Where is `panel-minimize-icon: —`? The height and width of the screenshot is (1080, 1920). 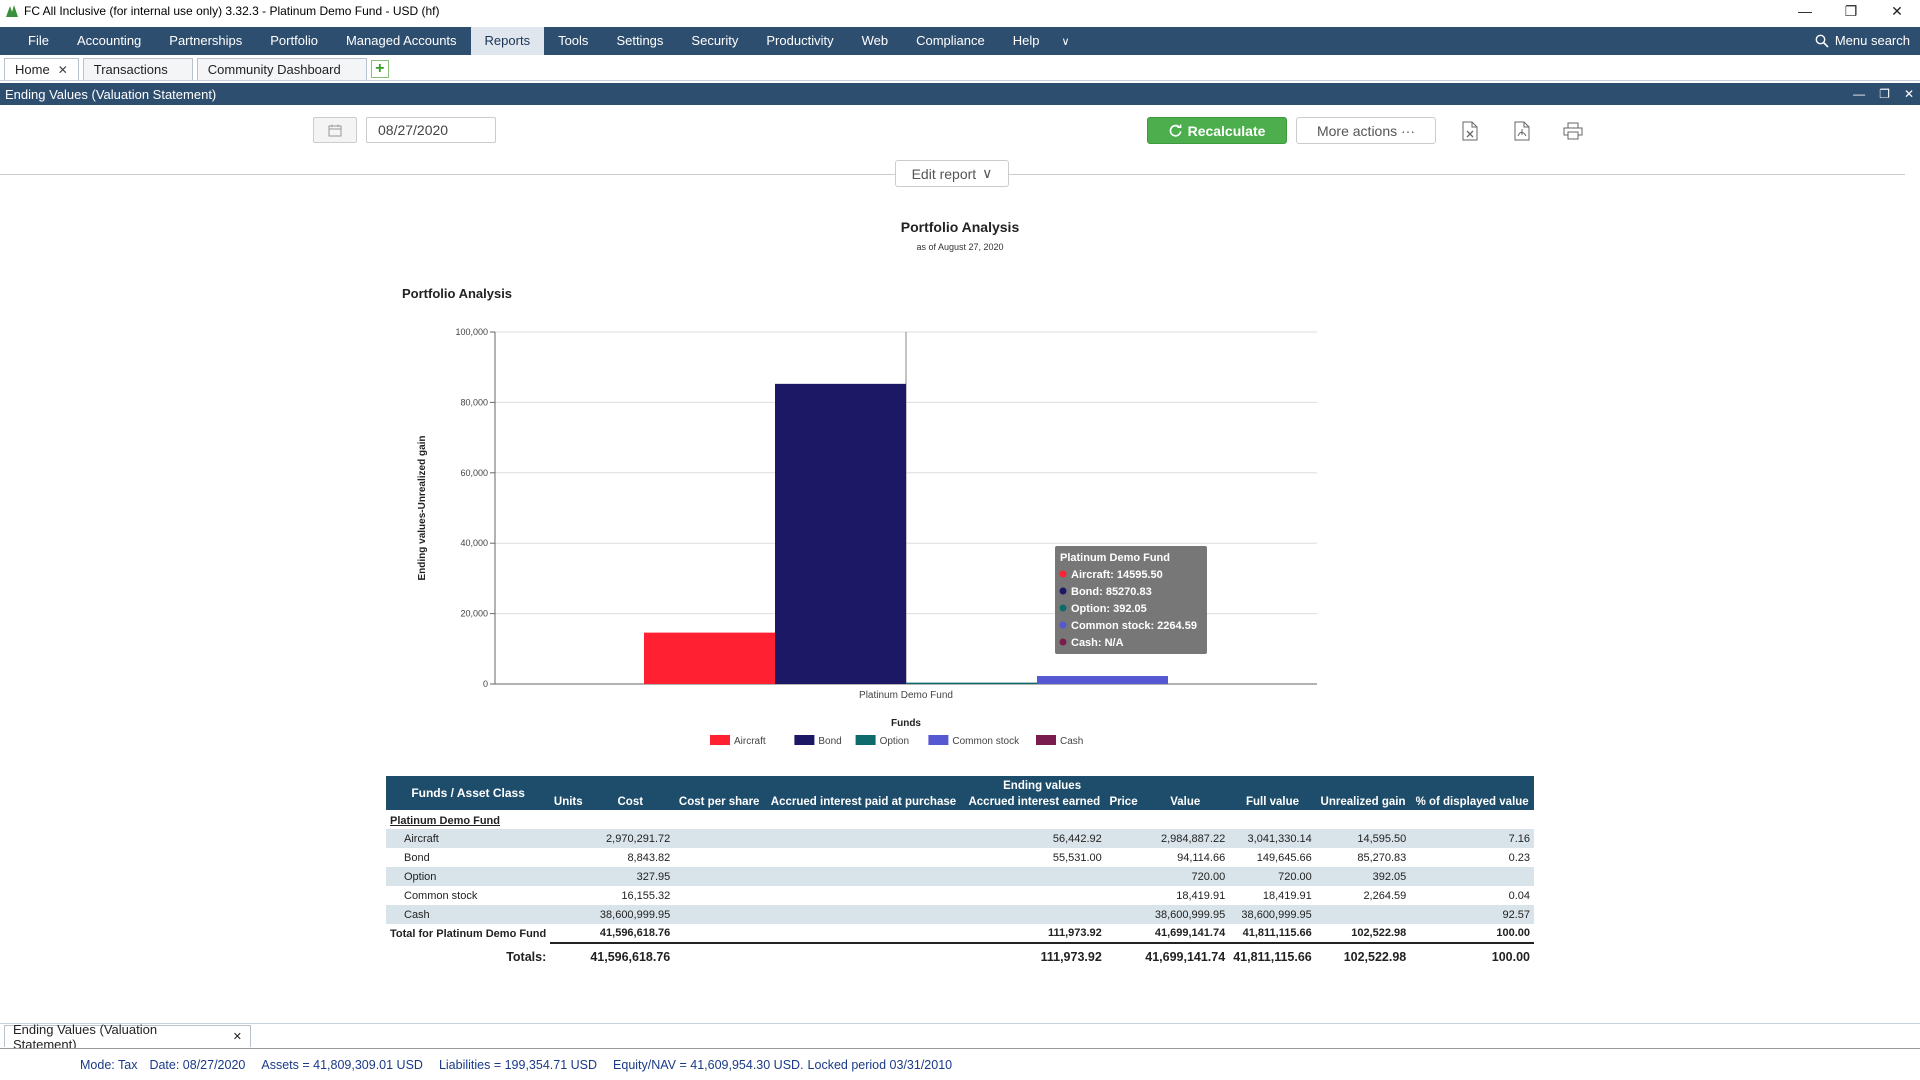 panel-minimize-icon: — is located at coordinates (1859, 94).